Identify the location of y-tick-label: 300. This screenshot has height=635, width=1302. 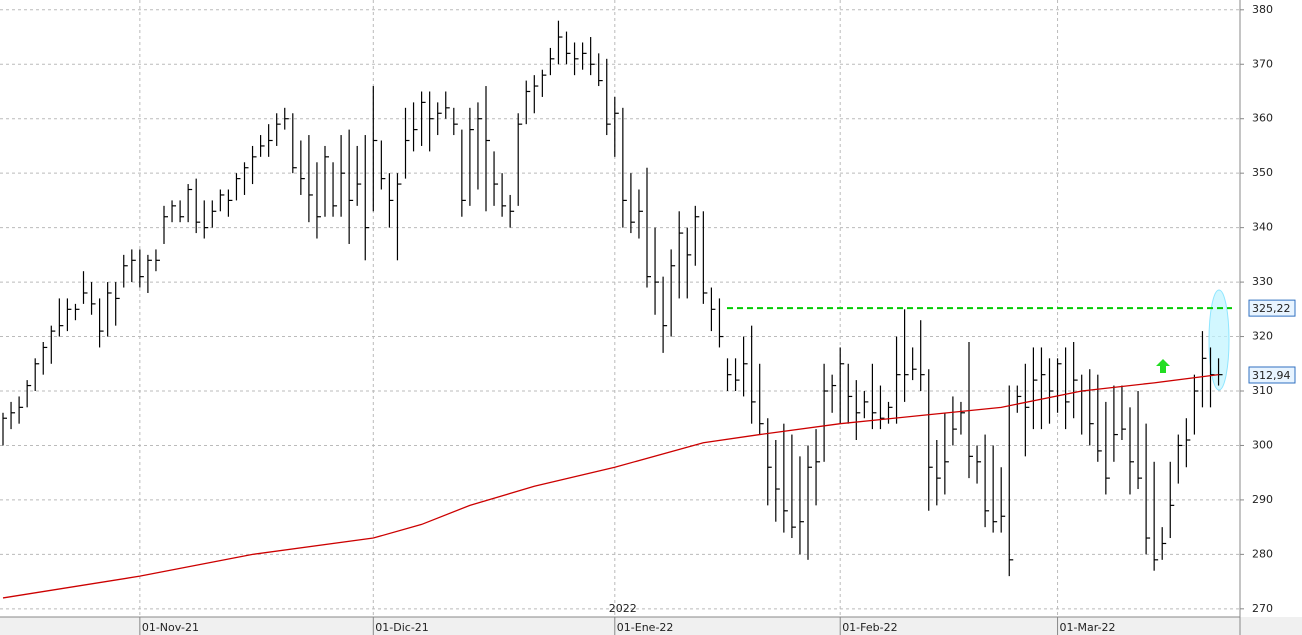
(1262, 444).